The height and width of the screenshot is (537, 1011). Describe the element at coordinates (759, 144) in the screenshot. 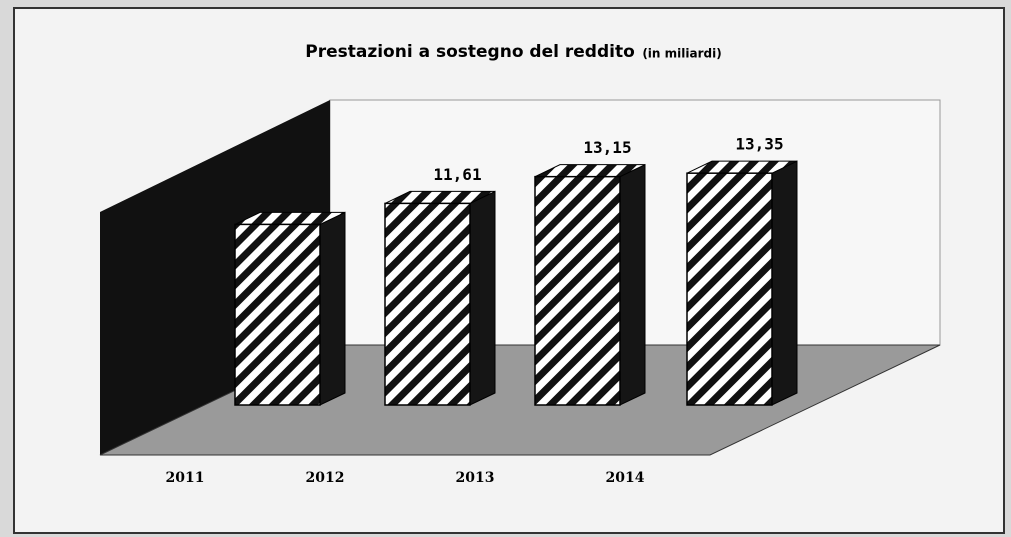

I see `value-label: 13,35` at that location.